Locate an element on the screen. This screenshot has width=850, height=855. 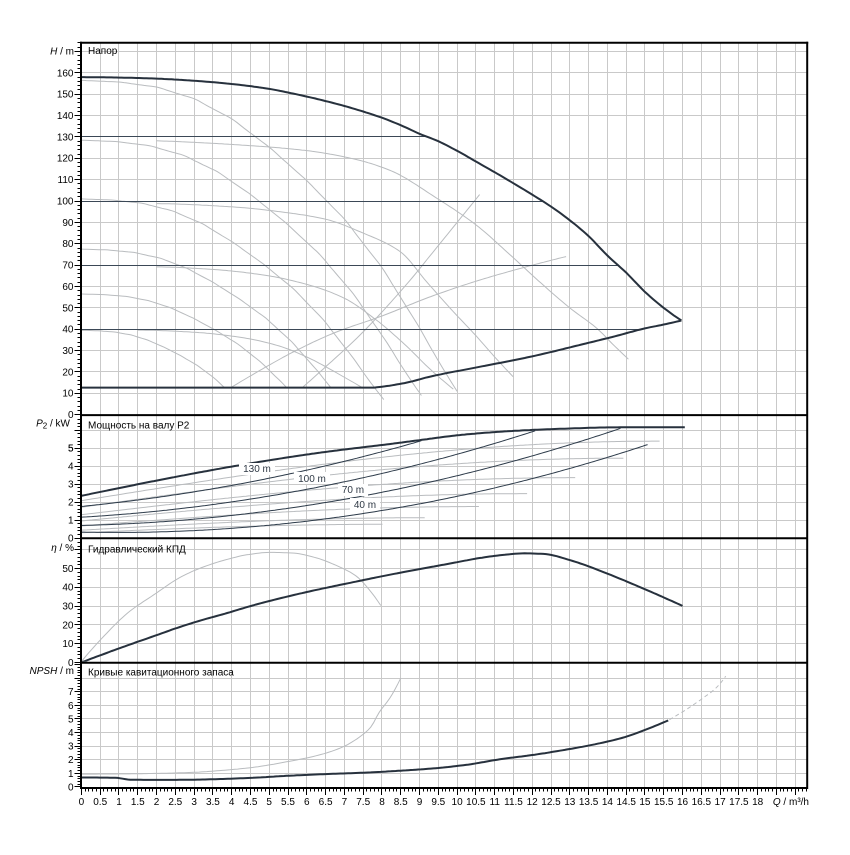
svg-text: 150 is located at coordinates (65, 95).